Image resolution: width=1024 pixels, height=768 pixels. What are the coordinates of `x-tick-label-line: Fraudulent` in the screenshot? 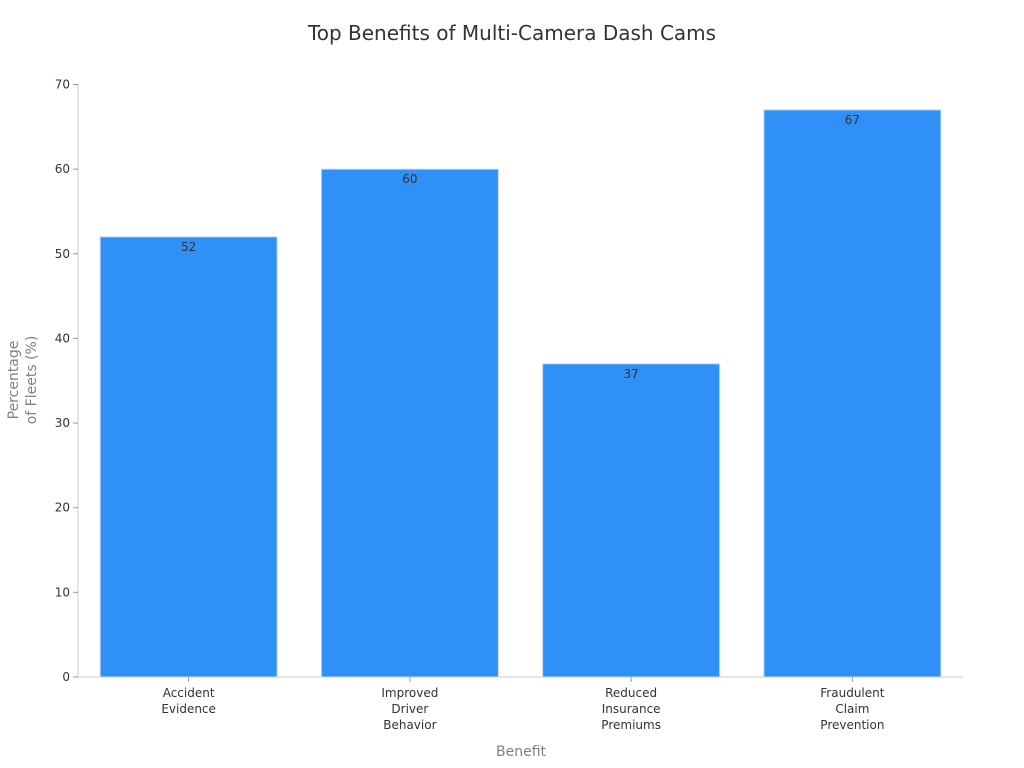 It's located at (852, 693).